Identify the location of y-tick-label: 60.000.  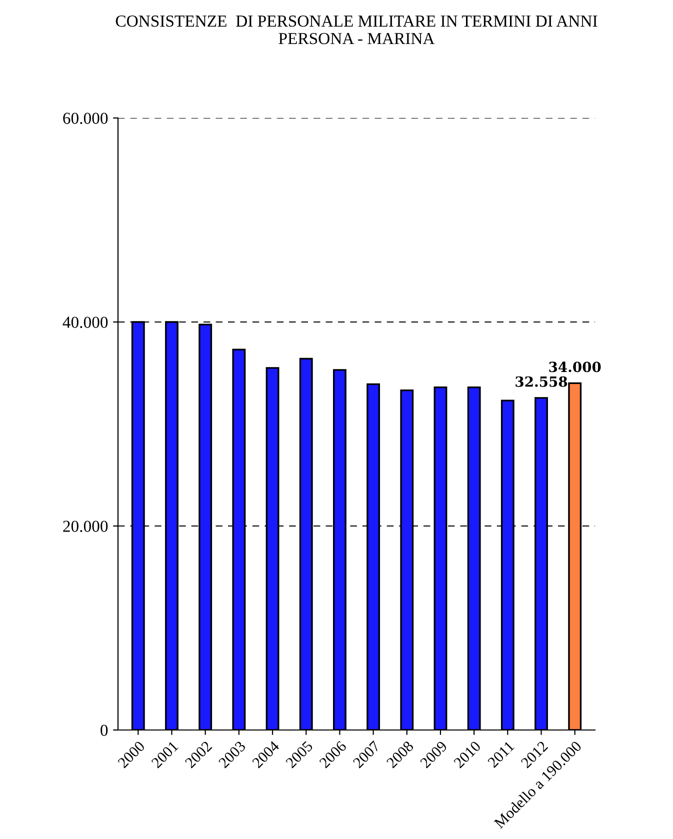
(85, 118).